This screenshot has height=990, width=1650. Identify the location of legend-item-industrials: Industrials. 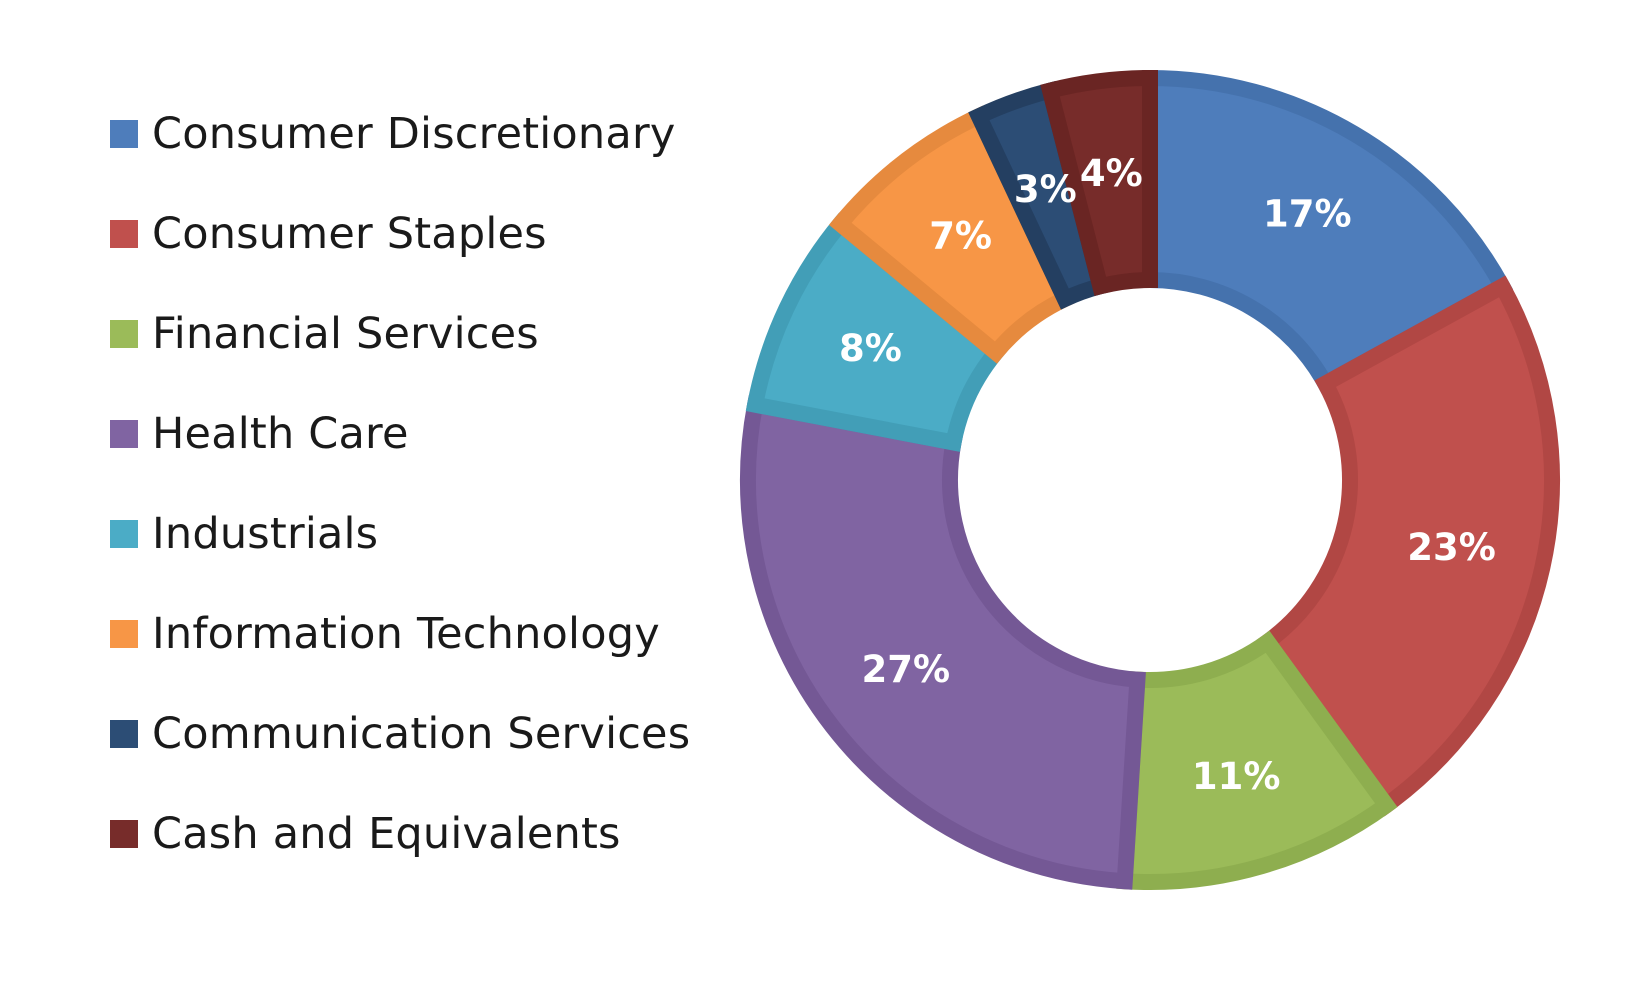
(400, 534).